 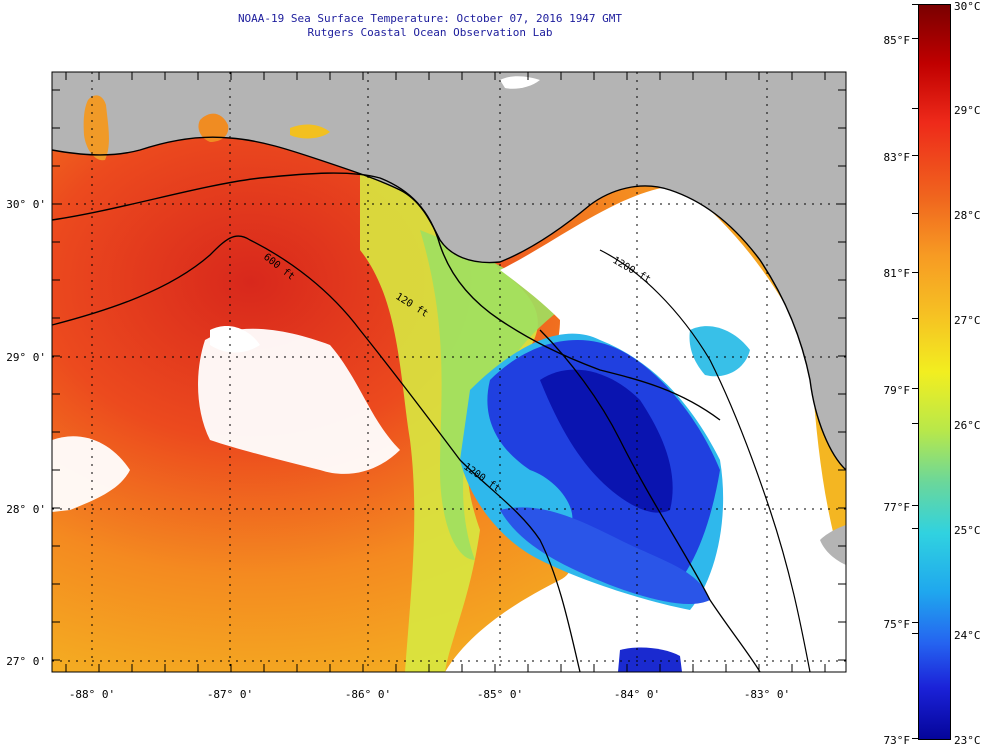 What do you see at coordinates (650, 501) in the screenshot?
I see `contour-1200ft` at bounding box center [650, 501].